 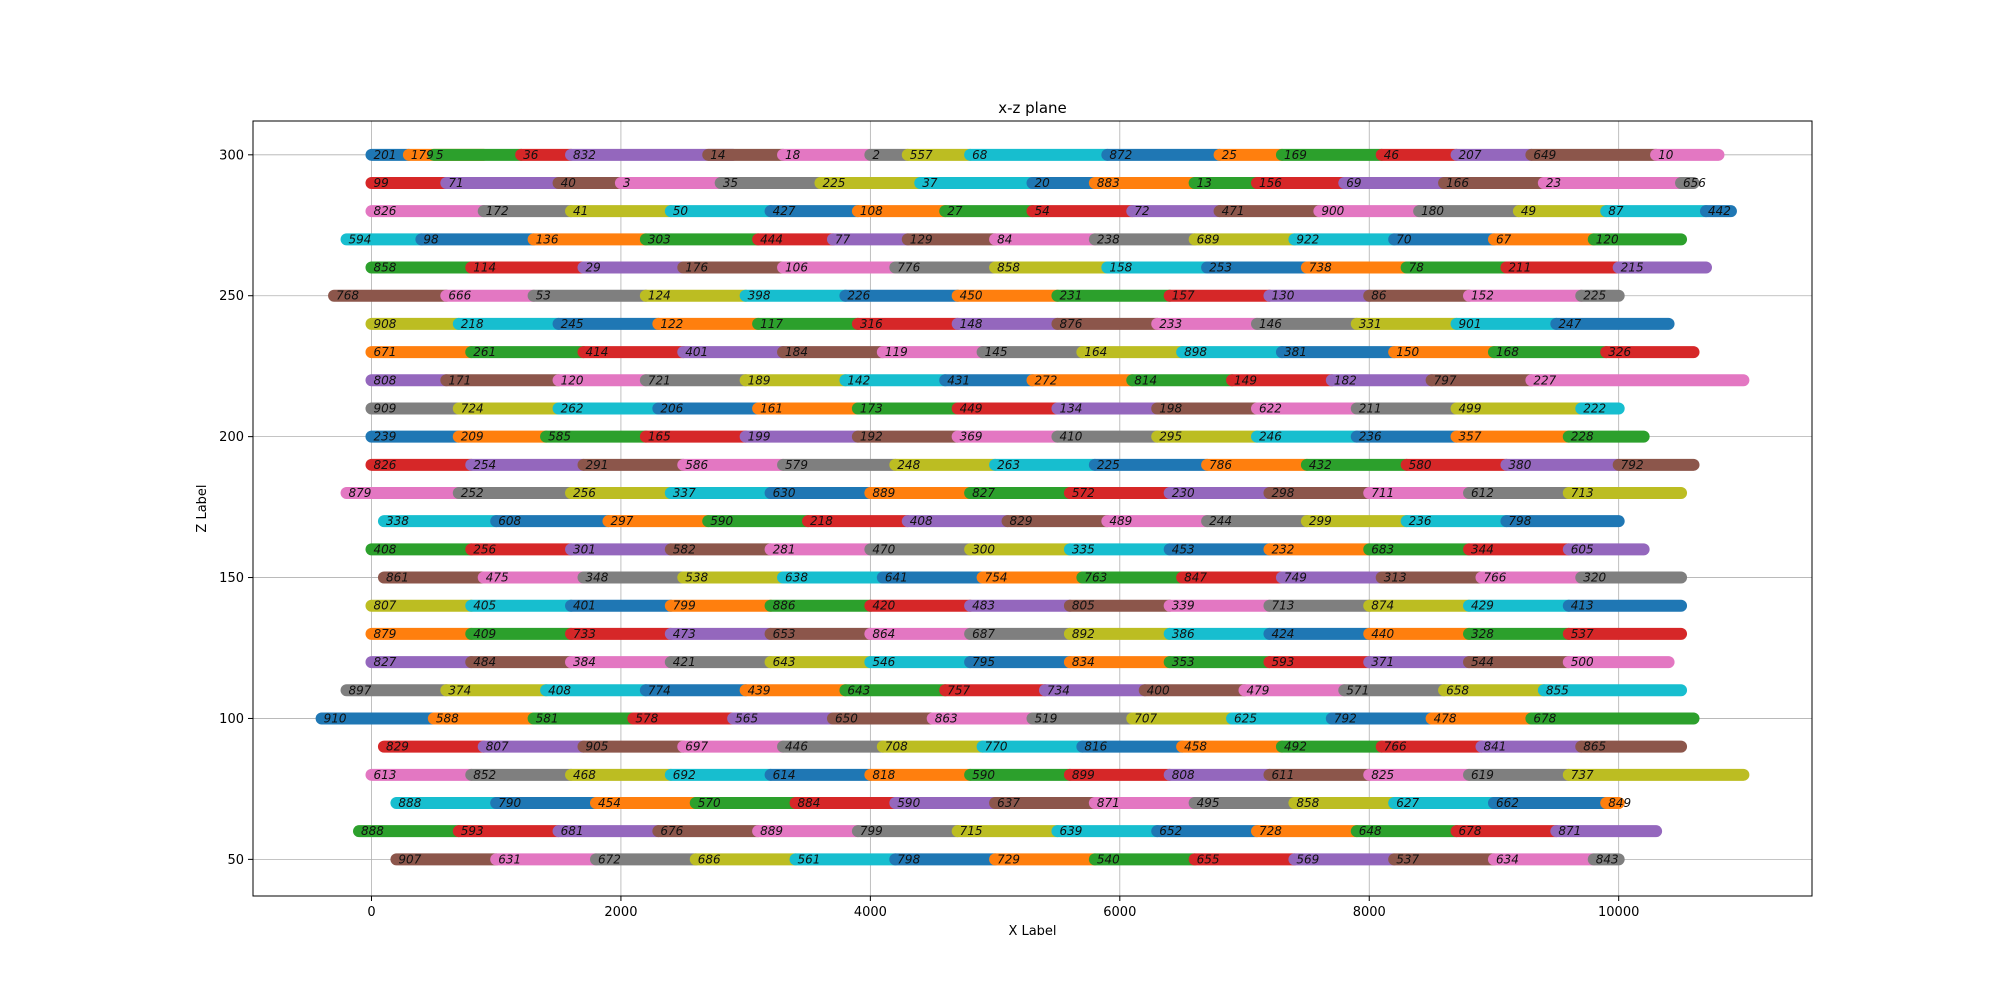 I want to click on segment-label: 786, so click(x=1220, y=465).